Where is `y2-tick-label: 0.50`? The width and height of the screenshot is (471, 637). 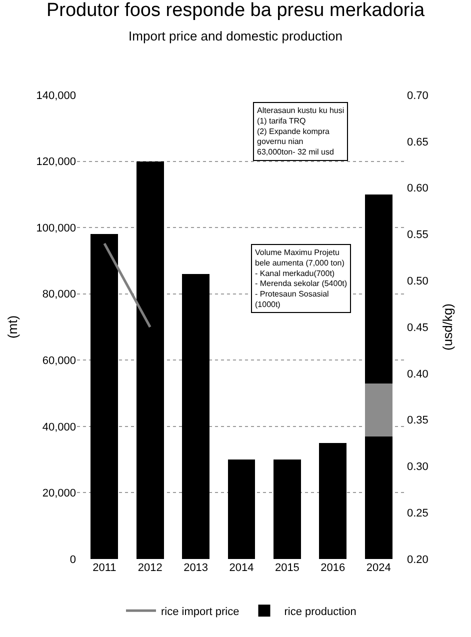
y2-tick-label: 0.50 is located at coordinates (417, 281).